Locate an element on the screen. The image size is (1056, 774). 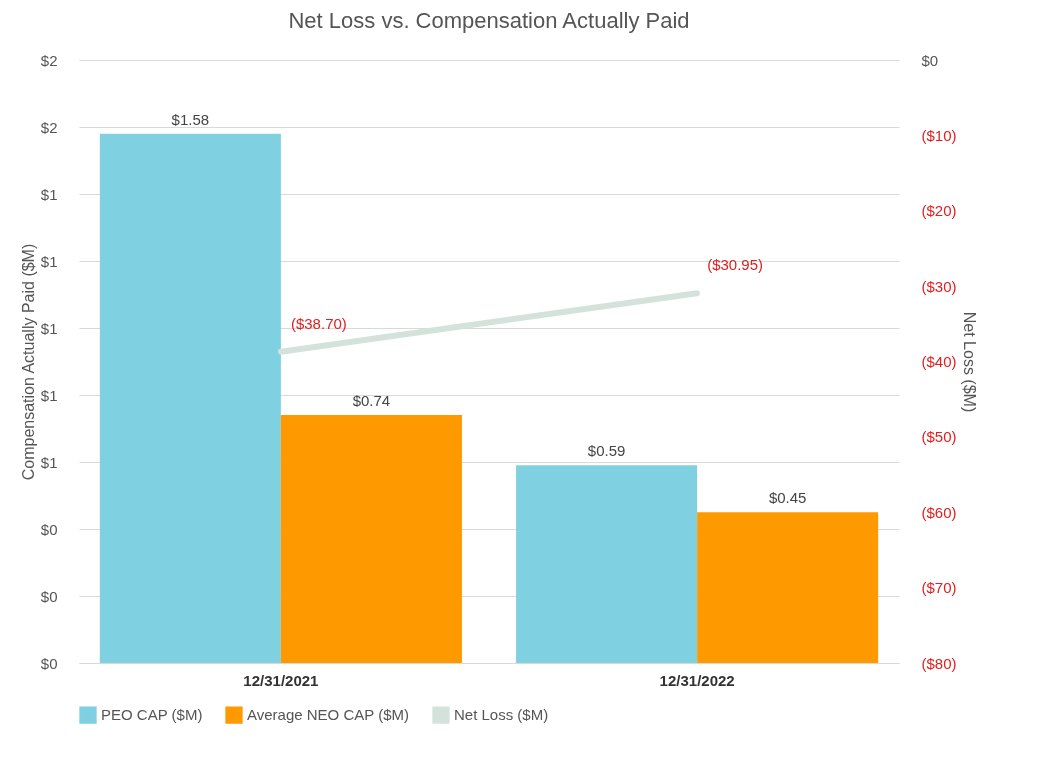
y2-tick-label: ($40) is located at coordinates (939, 361).